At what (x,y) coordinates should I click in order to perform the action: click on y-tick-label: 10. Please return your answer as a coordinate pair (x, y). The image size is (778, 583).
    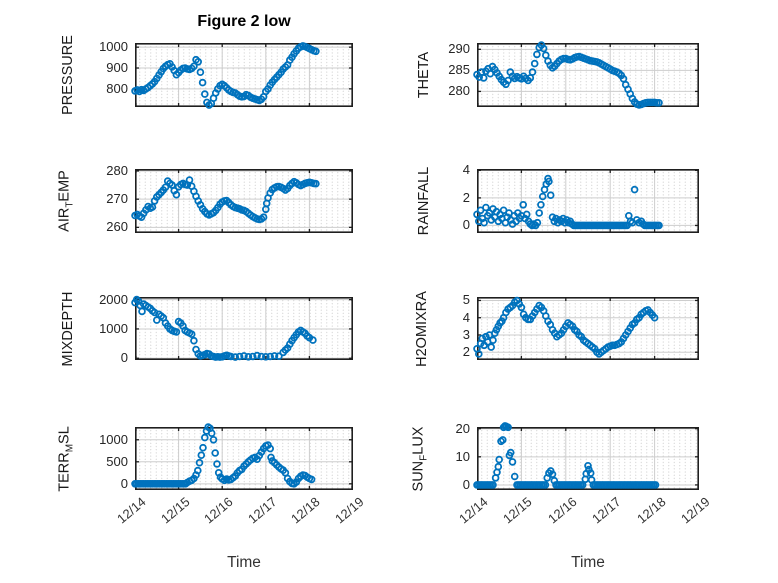
    Looking at the image, I should click on (462, 456).